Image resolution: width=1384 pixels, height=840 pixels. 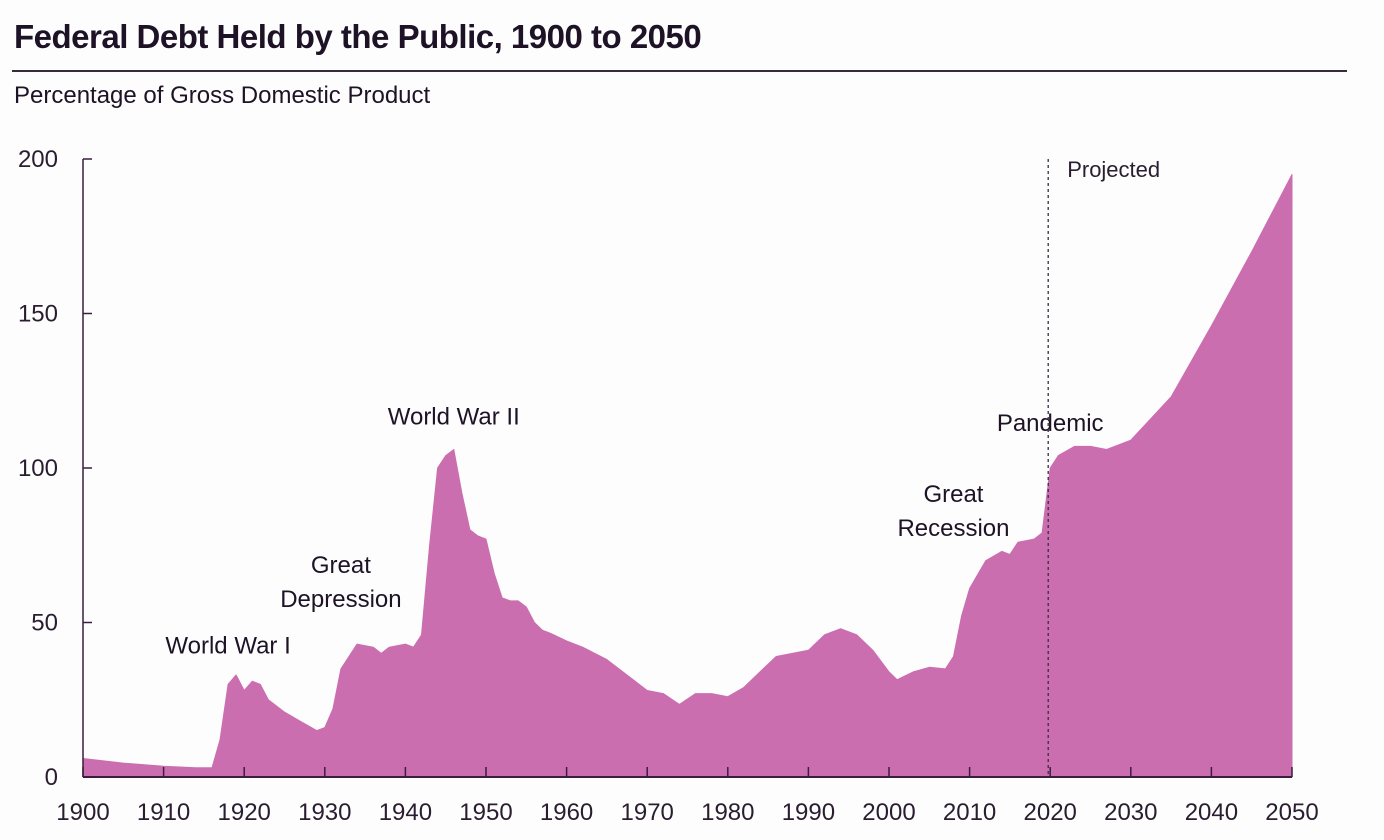 What do you see at coordinates (485, 812) in the screenshot?
I see `x-tick-label: 1950` at bounding box center [485, 812].